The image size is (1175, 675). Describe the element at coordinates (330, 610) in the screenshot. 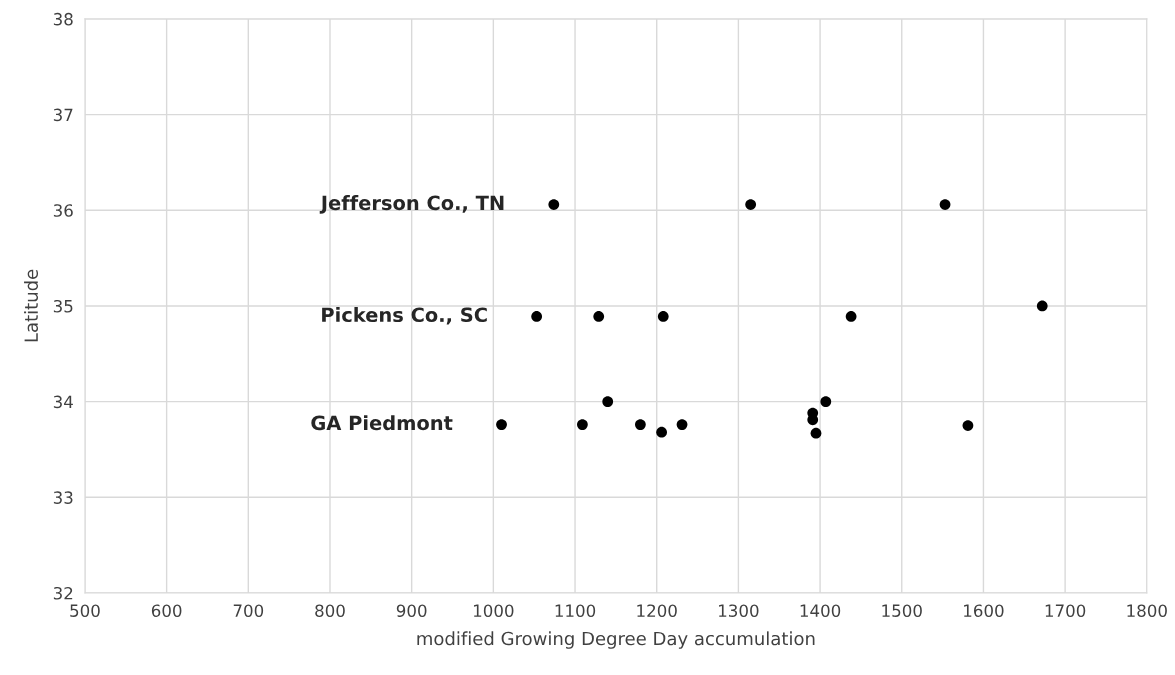

I see `x-tick-label: 800` at that location.